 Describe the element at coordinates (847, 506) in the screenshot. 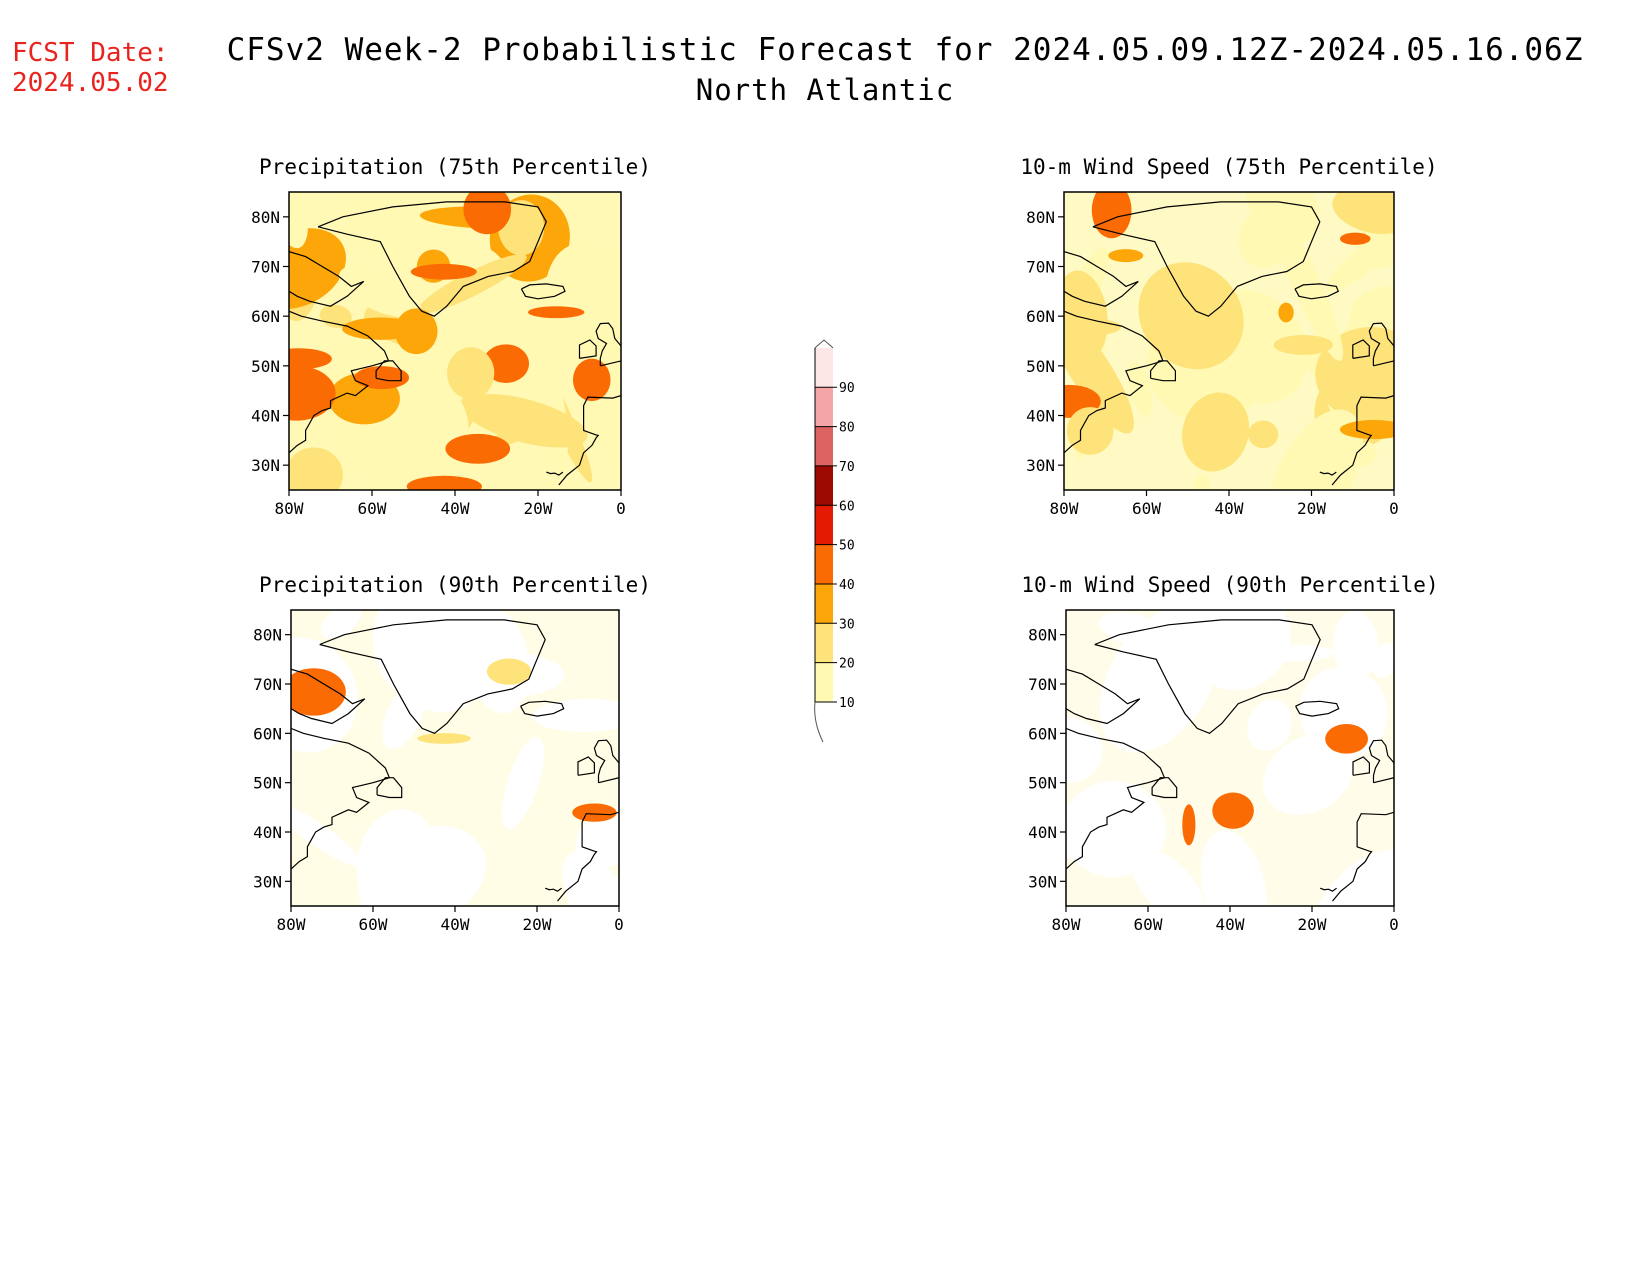

I see `colorbar-label: 60` at that location.